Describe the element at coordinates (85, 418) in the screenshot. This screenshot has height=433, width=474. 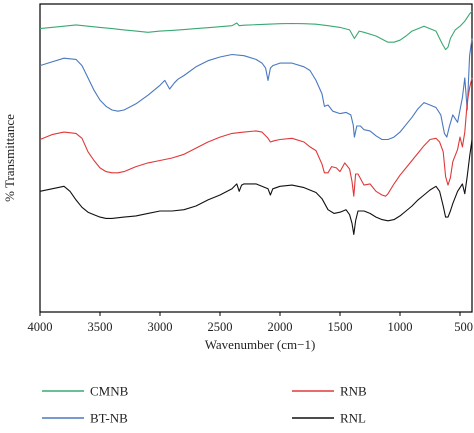
I see `legend-item-bt-nb: BT-NB` at that location.